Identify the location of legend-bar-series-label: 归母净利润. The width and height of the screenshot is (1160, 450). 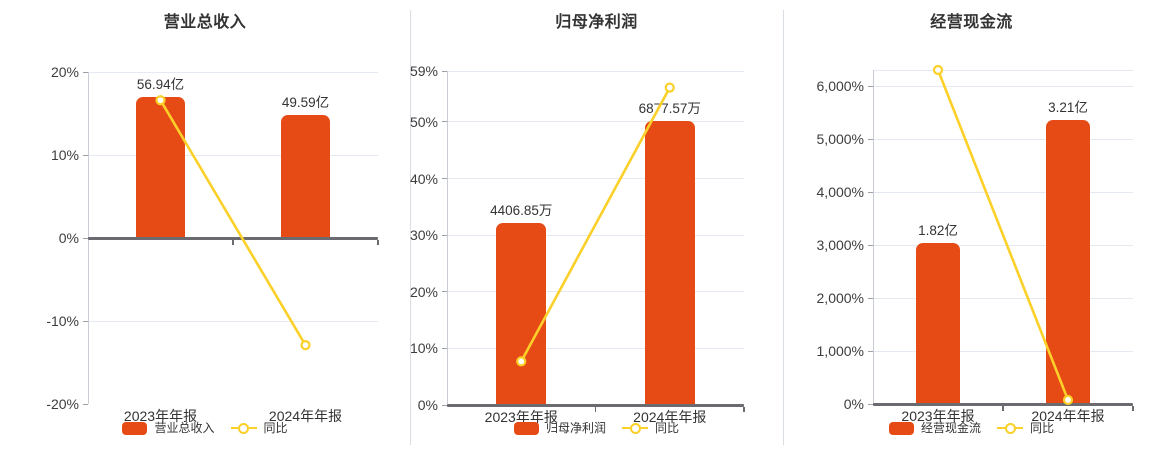
(575, 428).